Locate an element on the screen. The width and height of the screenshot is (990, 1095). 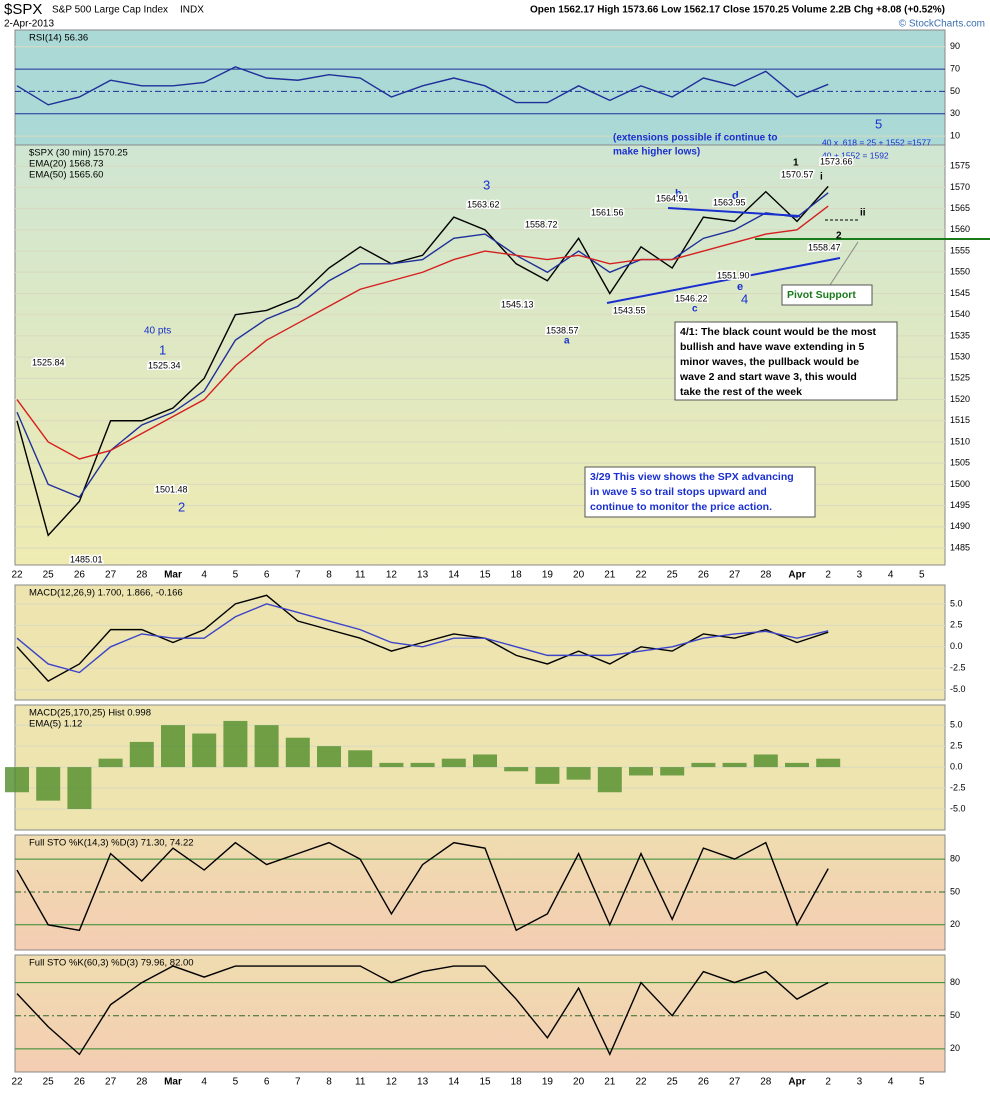
y-tick-label: 0.0 is located at coordinates (956, 766).